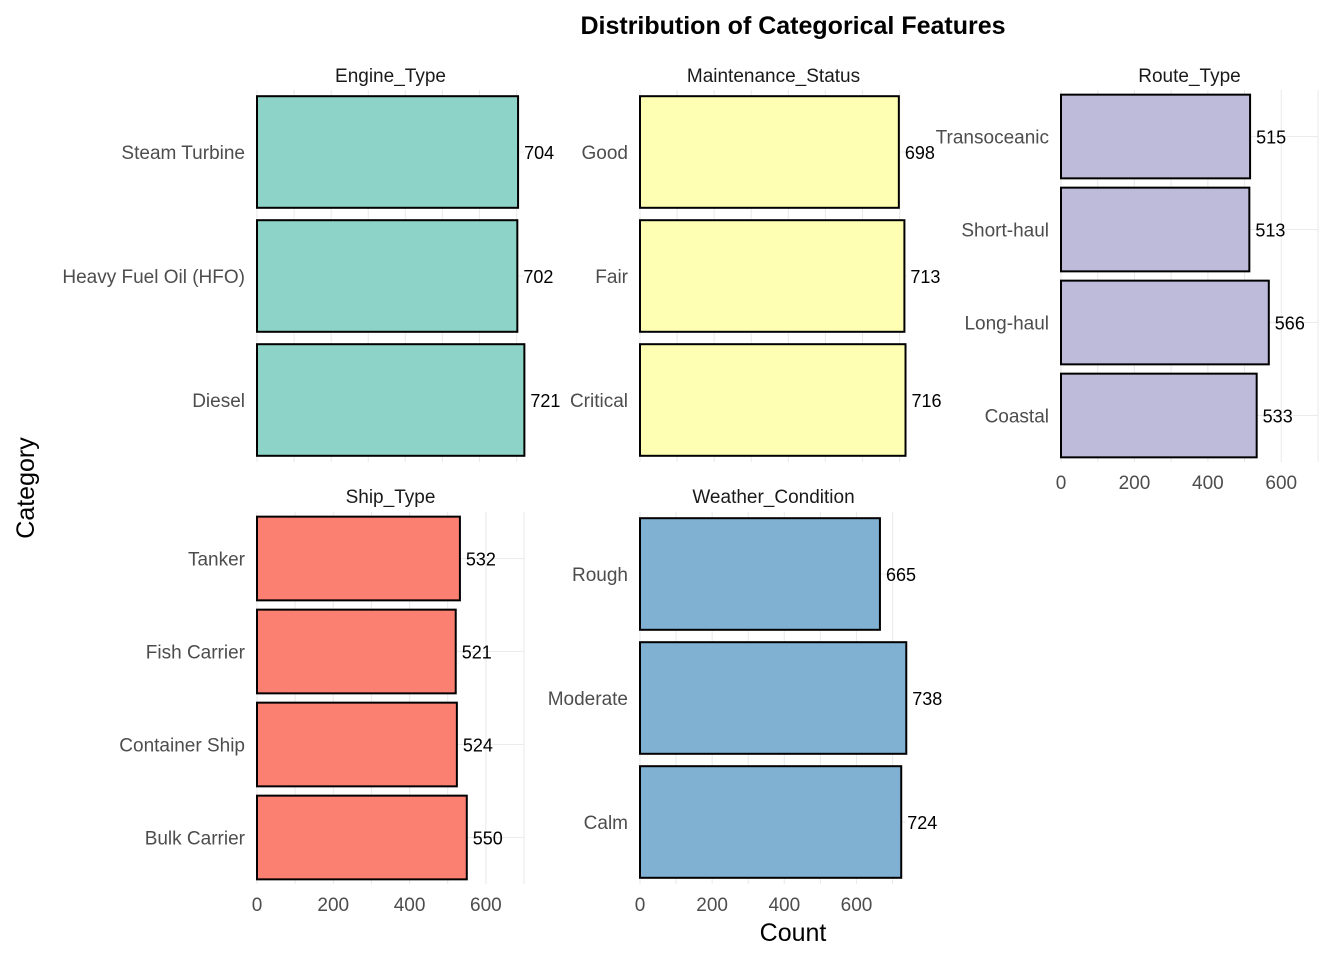  Describe the element at coordinates (539, 153) in the screenshot. I see `data-label: 704` at that location.